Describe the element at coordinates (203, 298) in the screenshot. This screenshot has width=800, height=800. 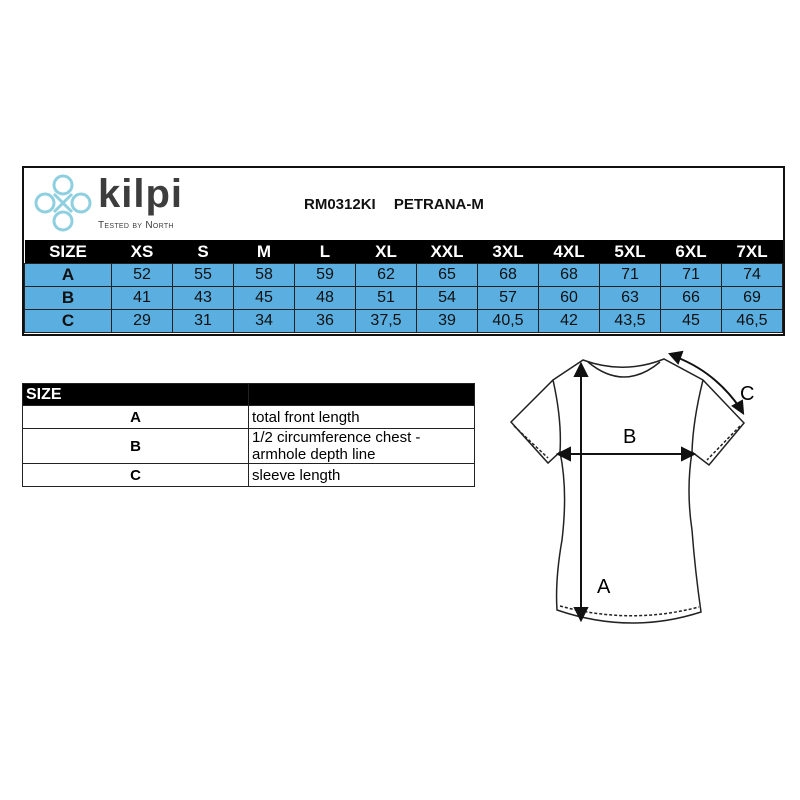
I see `value-cell: 43` at that location.